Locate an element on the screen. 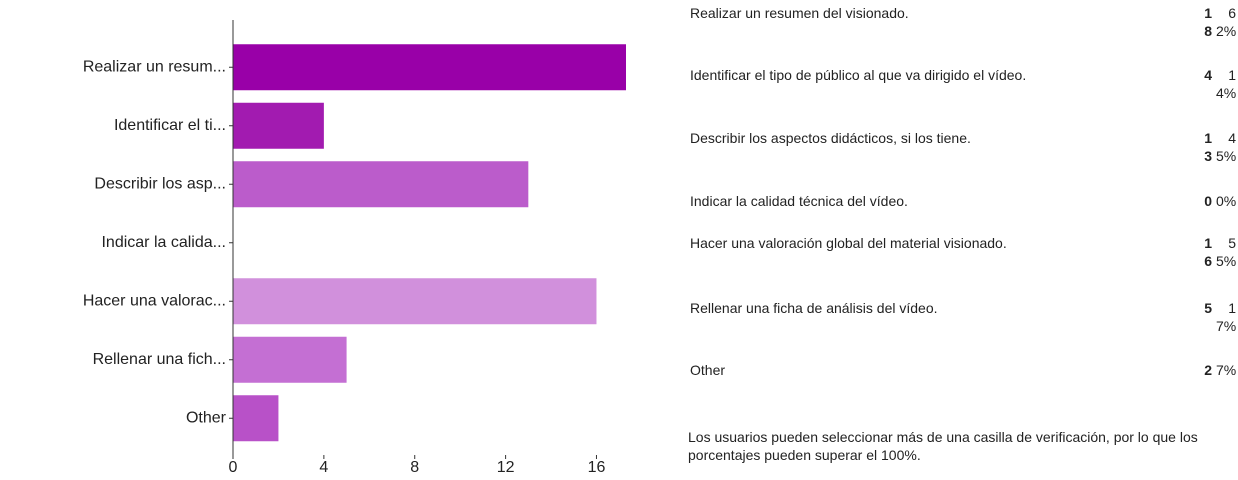 Image resolution: width=1238 pixels, height=480 pixels. option-label: Other is located at coordinates (708, 370).